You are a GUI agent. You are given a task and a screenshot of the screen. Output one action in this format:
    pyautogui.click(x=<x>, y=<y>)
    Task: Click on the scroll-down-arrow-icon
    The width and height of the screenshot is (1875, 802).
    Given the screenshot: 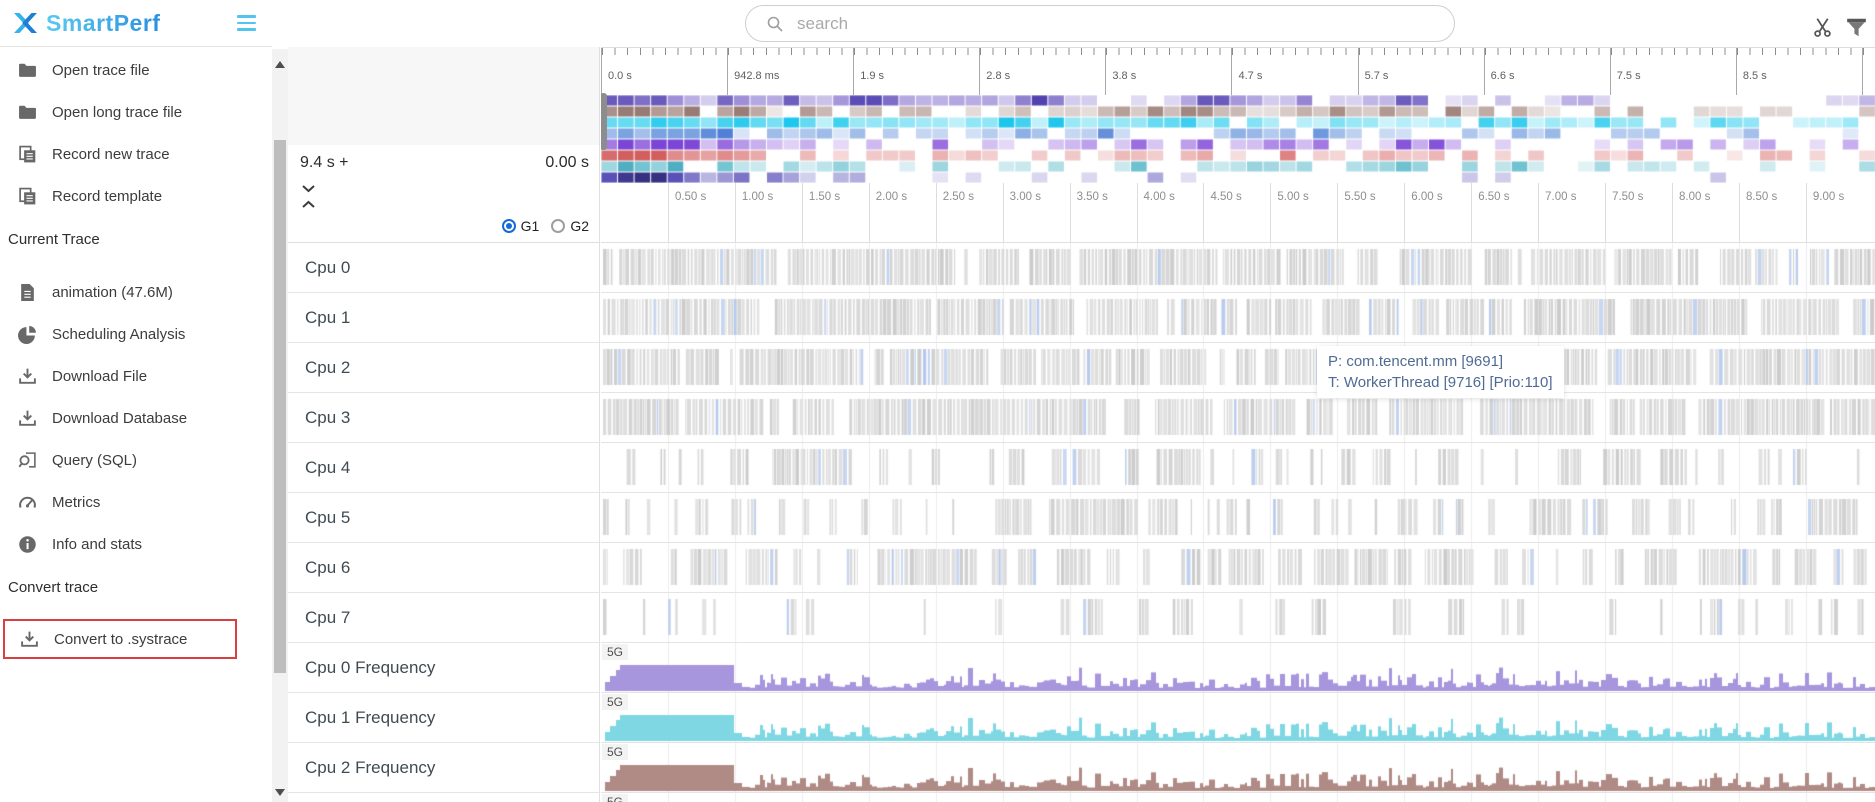 What is the action you would take?
    pyautogui.click(x=280, y=792)
    